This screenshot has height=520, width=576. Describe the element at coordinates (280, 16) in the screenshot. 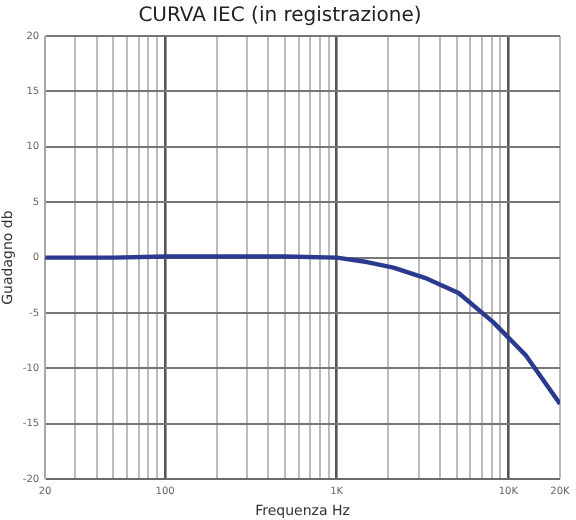

I see `chart-title: CURVA IEC (in registrazione)` at that location.